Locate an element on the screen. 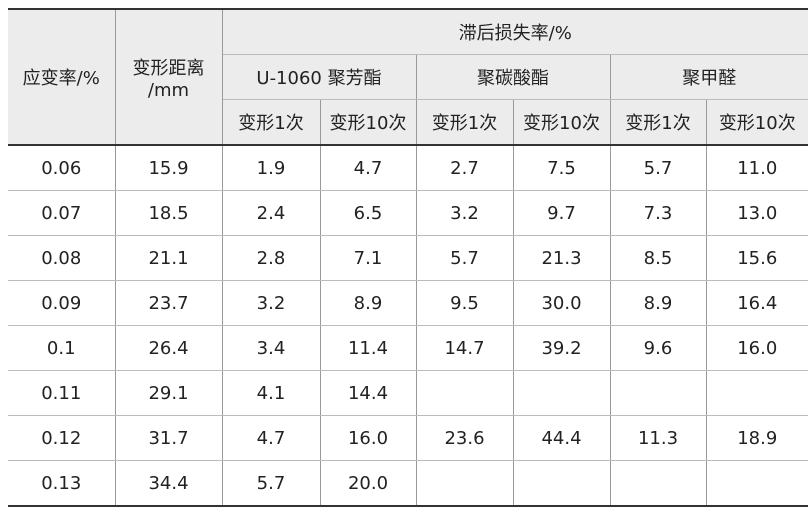 The height and width of the screenshot is (510, 811). table-cell: 0.07 is located at coordinates (62, 213).